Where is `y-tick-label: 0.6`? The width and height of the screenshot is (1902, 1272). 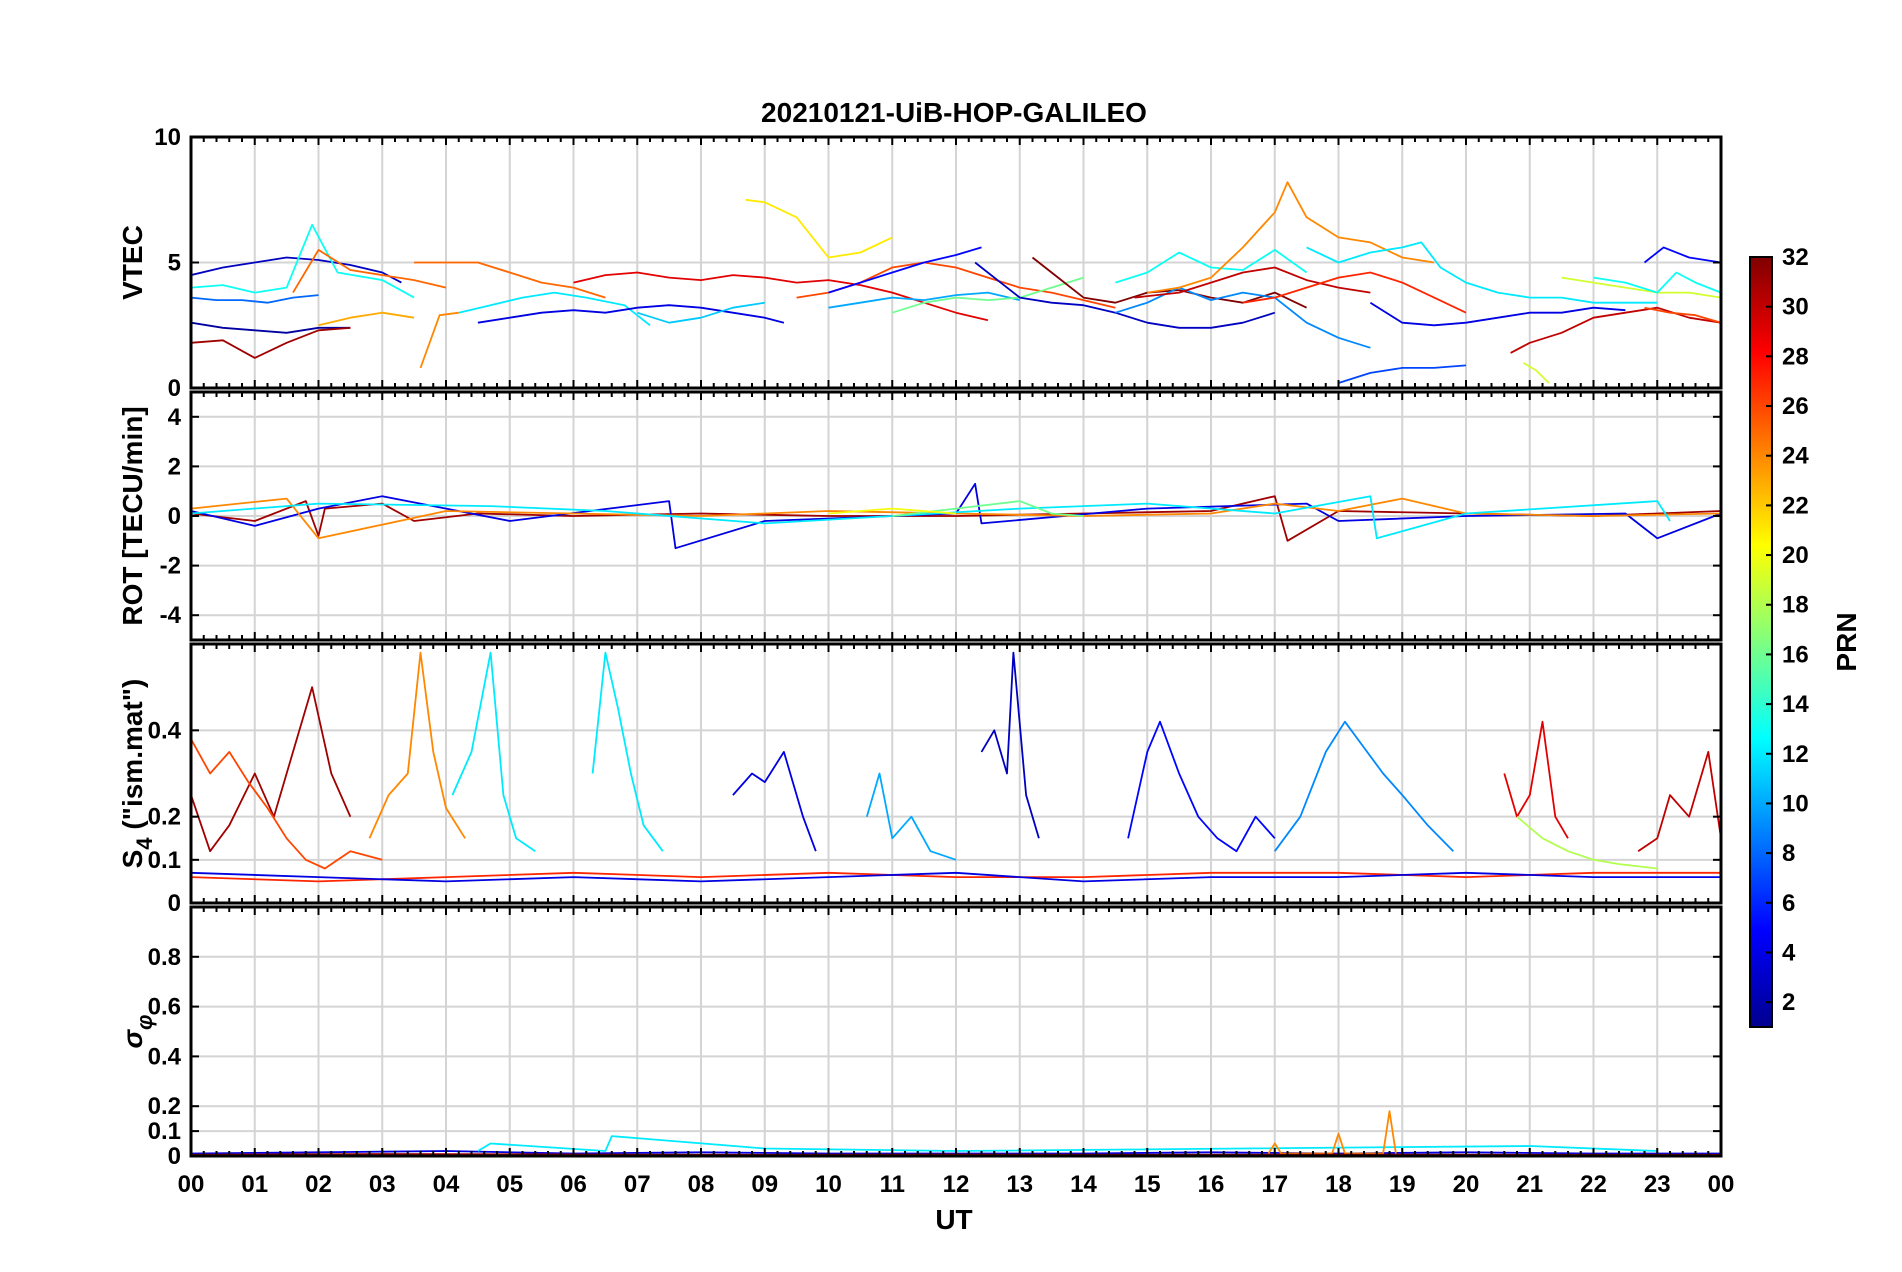
y-tick-label: 0.6 is located at coordinates (164, 1007).